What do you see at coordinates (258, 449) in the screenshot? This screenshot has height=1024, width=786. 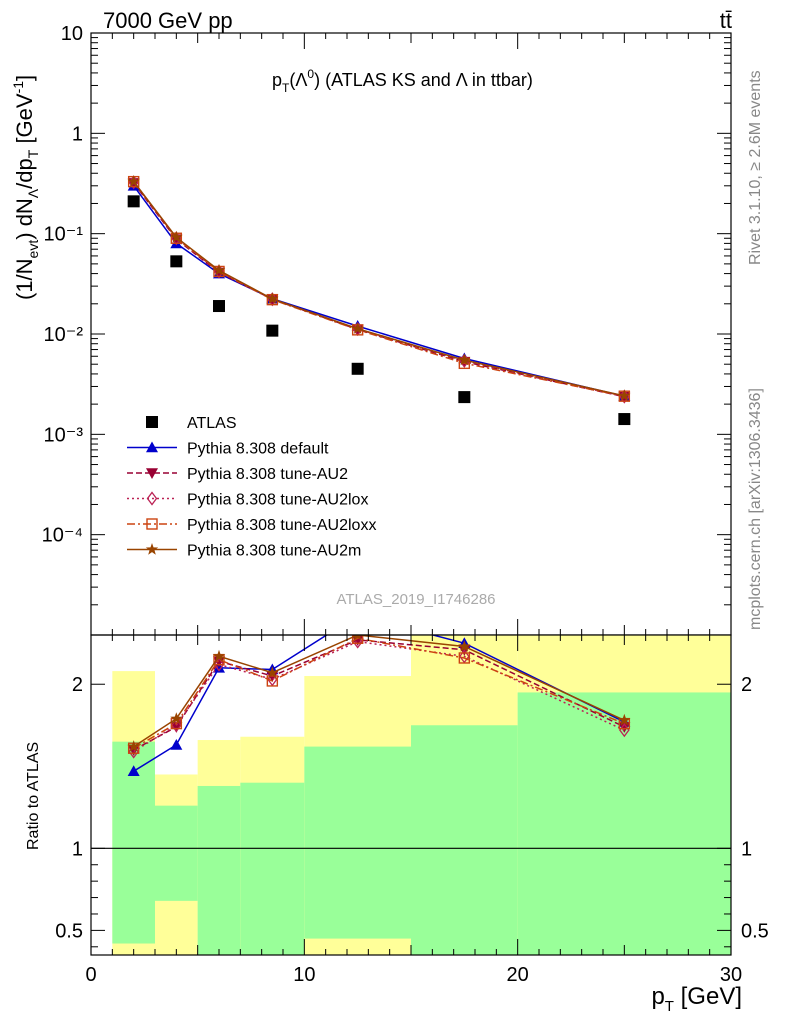 I see `legend-label: Pythia 8.308 default` at bounding box center [258, 449].